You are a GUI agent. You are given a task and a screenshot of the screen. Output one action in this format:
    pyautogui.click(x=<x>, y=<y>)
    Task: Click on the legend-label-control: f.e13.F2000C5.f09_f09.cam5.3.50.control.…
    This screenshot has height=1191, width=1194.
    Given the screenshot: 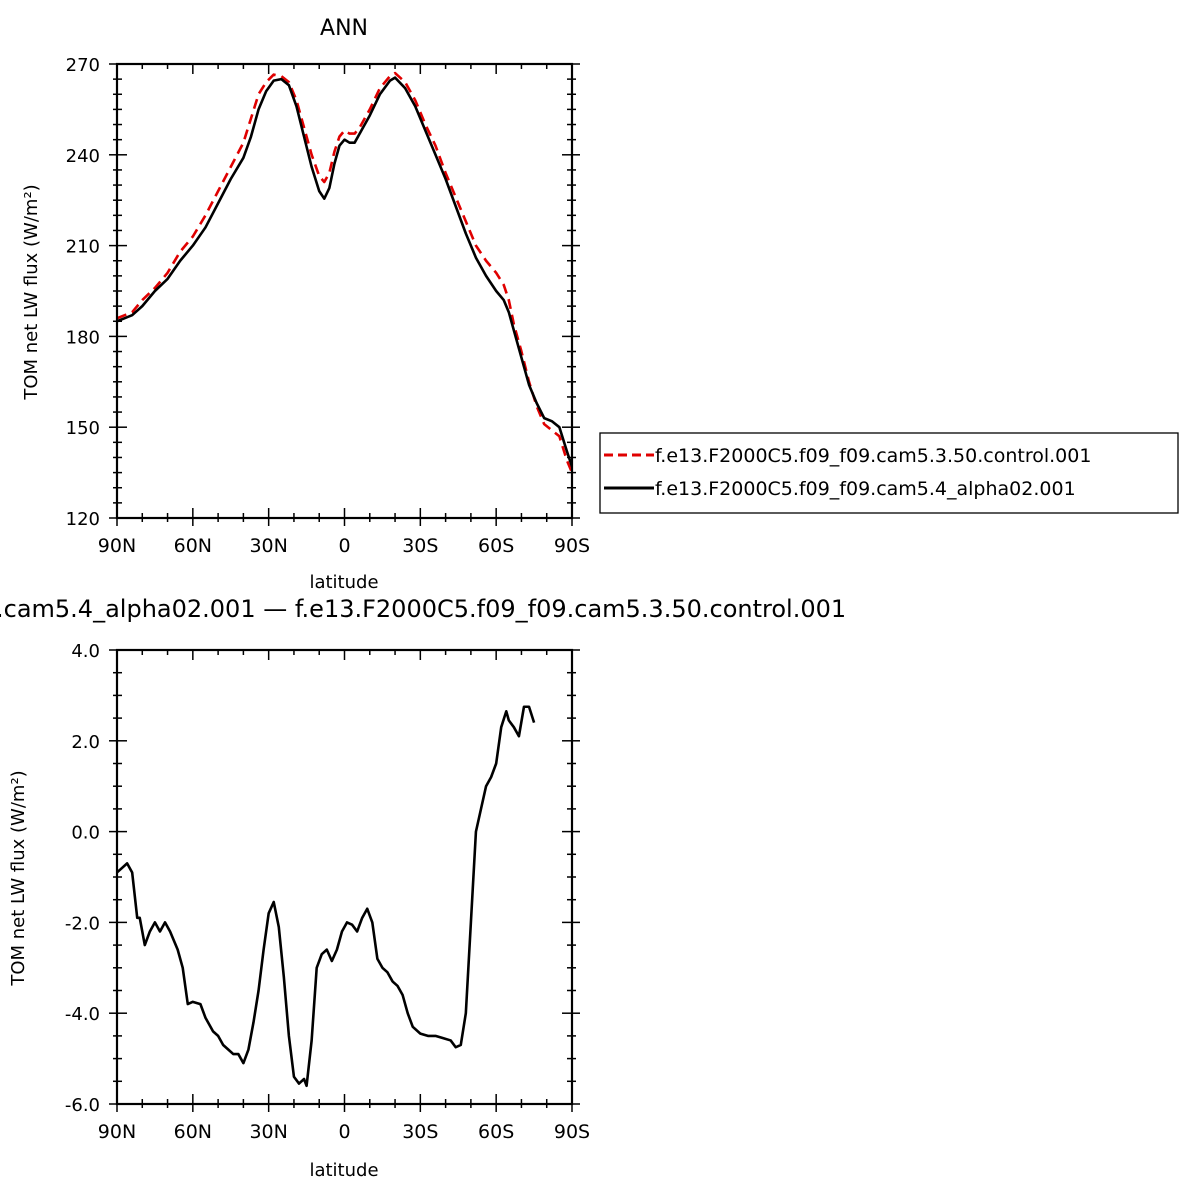 What is the action you would take?
    pyautogui.click(x=873, y=456)
    